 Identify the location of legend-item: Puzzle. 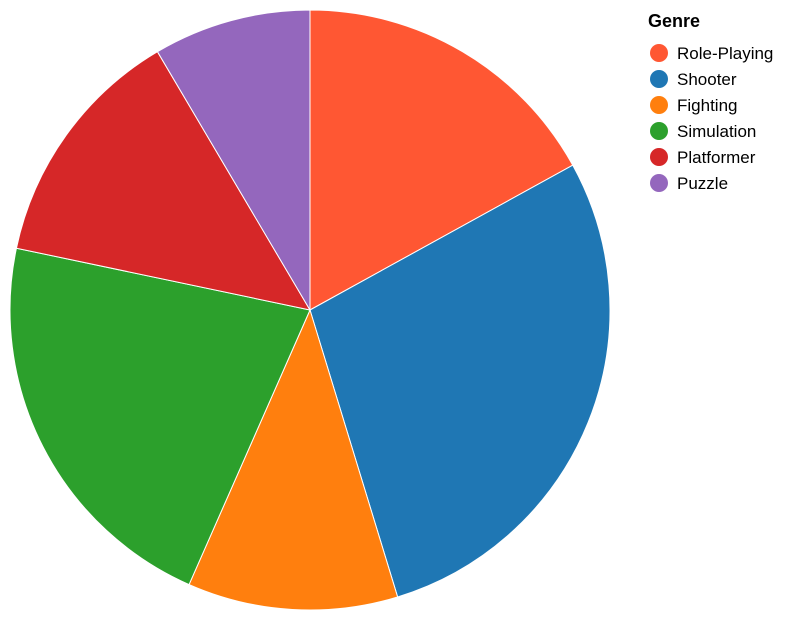
(689, 183).